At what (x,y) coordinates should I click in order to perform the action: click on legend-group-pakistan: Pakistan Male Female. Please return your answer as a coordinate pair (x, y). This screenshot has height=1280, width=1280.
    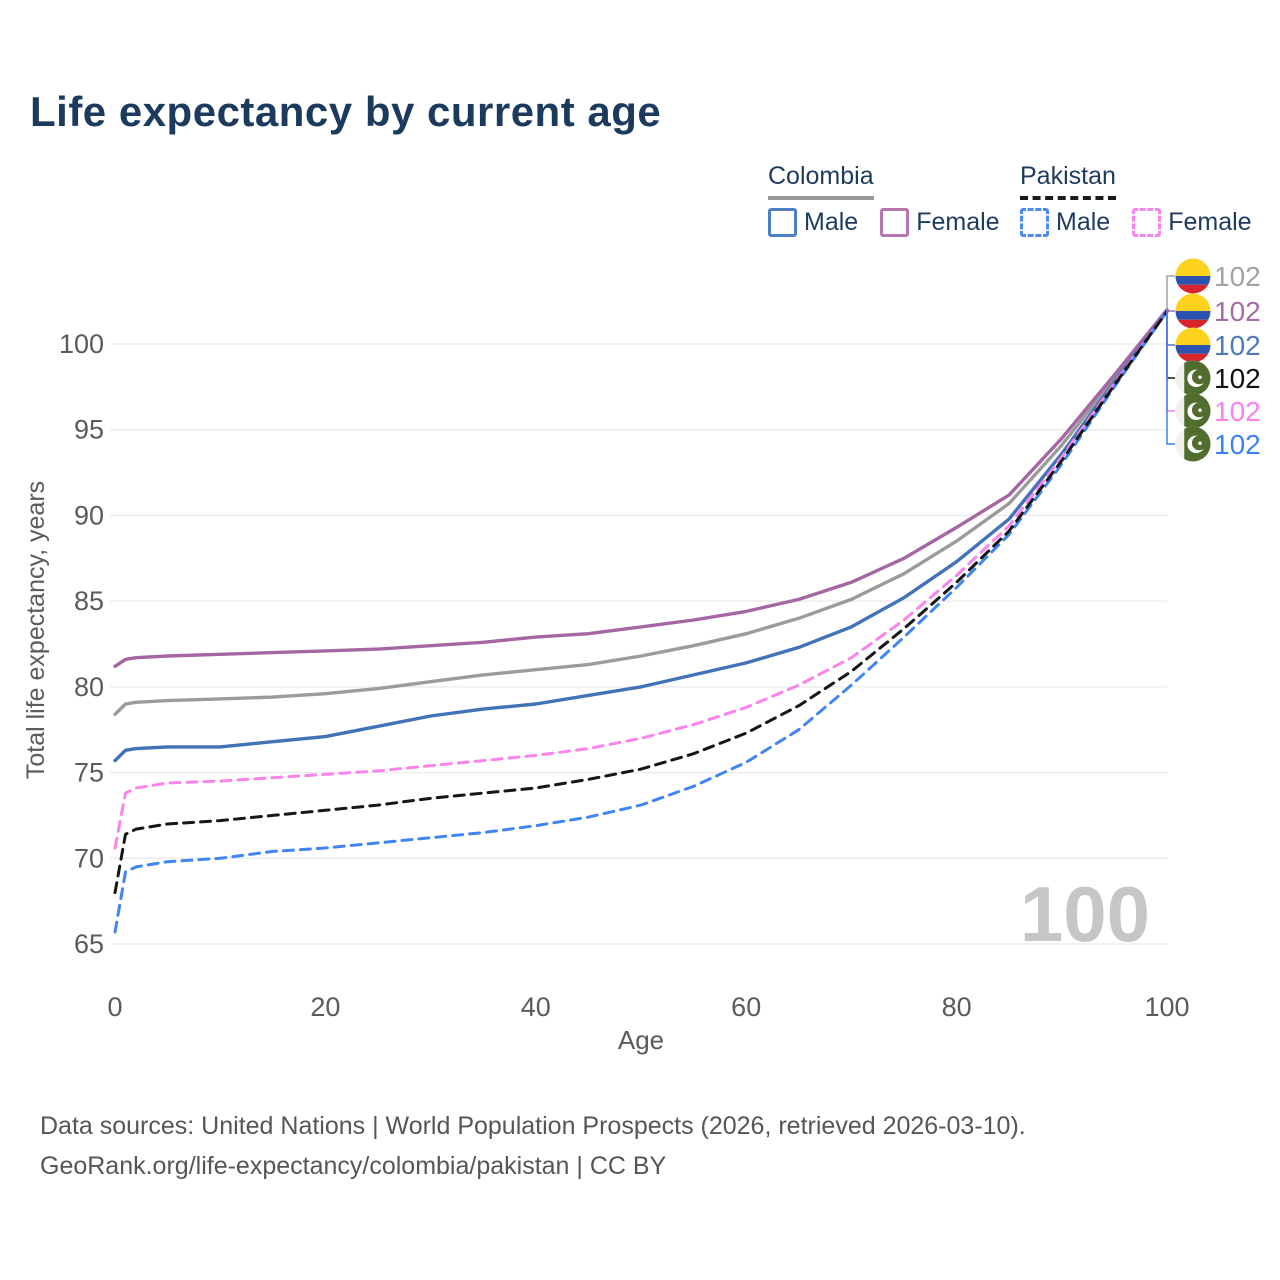
    Looking at the image, I should click on (1136, 199).